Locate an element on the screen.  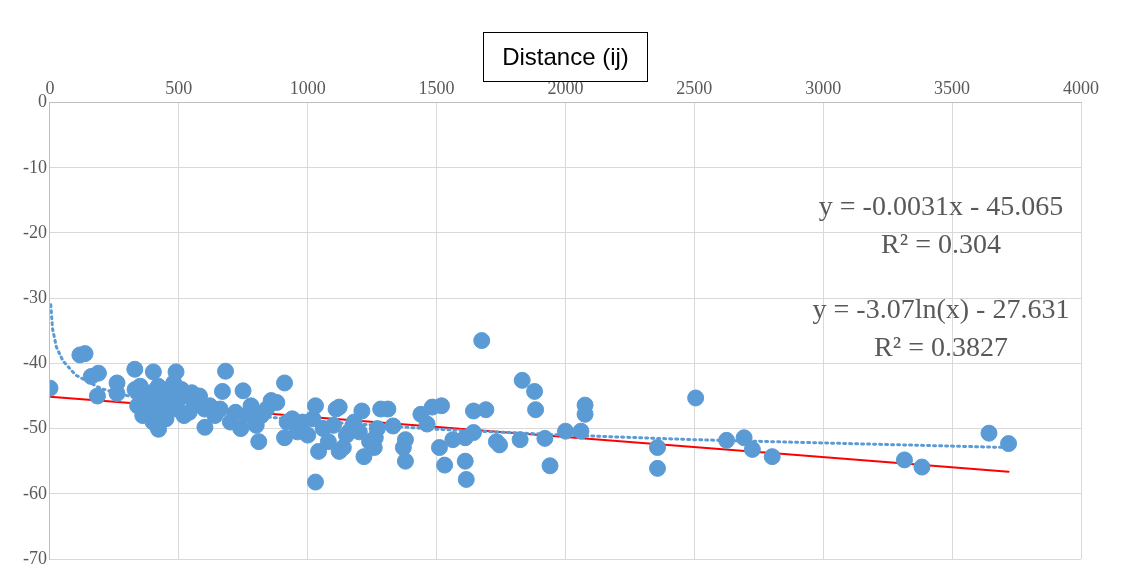
x-tick-label: 2500 is located at coordinates (694, 87).